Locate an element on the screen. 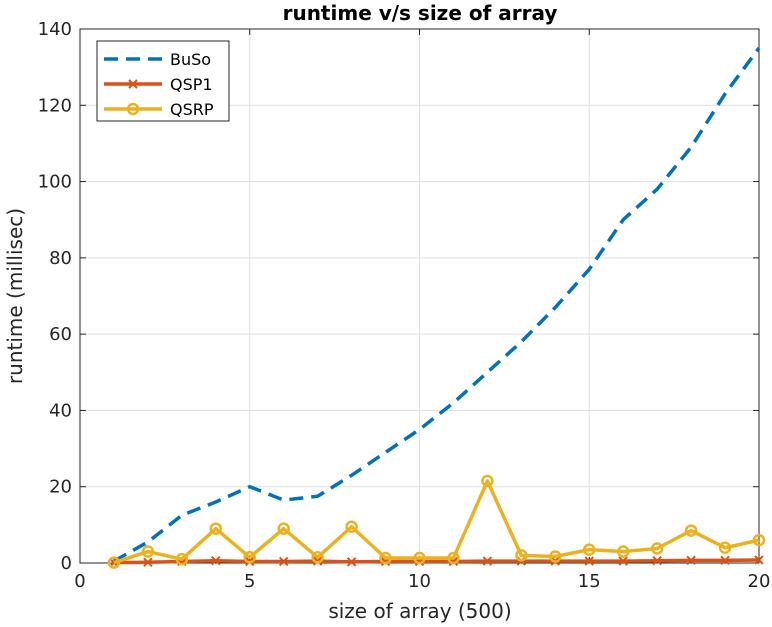  x-tick-label: 0 is located at coordinates (79, 581).